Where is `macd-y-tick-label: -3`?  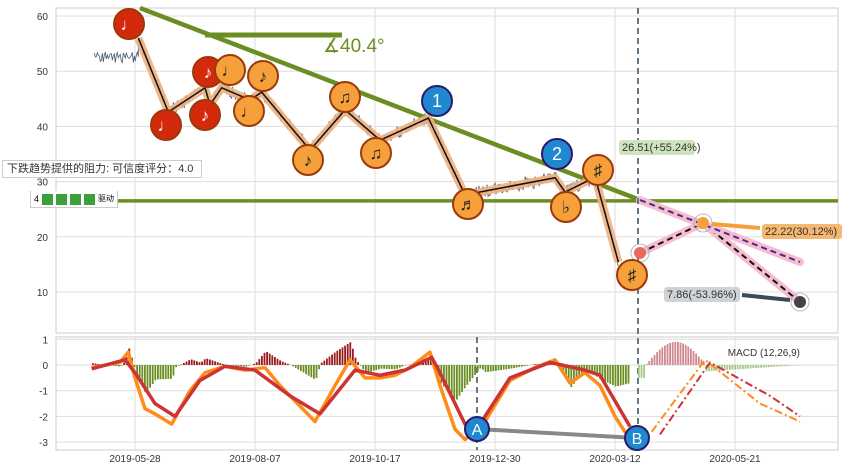 macd-y-tick-label: -3 is located at coordinates (43, 443).